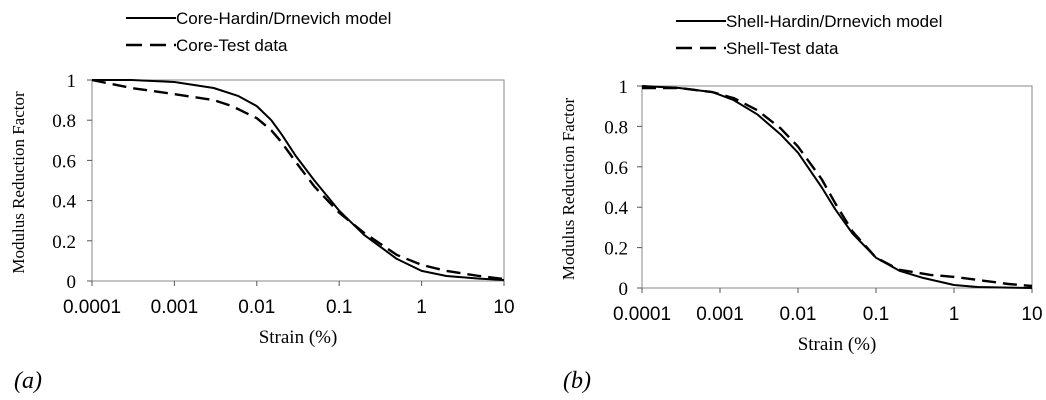 This screenshot has width=1046, height=400. What do you see at coordinates (28, 381) in the screenshot?
I see `panel-label: (a)` at bounding box center [28, 381].